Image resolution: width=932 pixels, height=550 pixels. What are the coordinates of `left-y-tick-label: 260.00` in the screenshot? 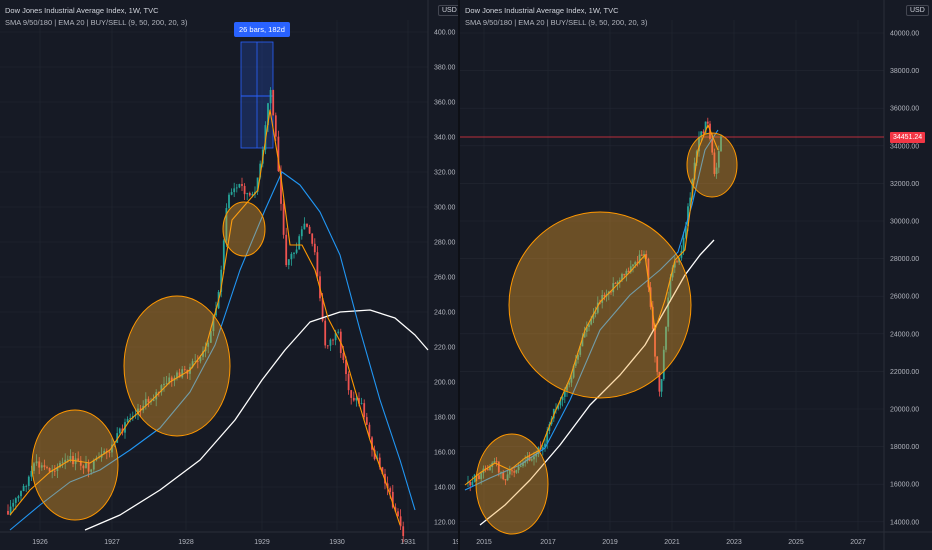 It's located at (445, 278).